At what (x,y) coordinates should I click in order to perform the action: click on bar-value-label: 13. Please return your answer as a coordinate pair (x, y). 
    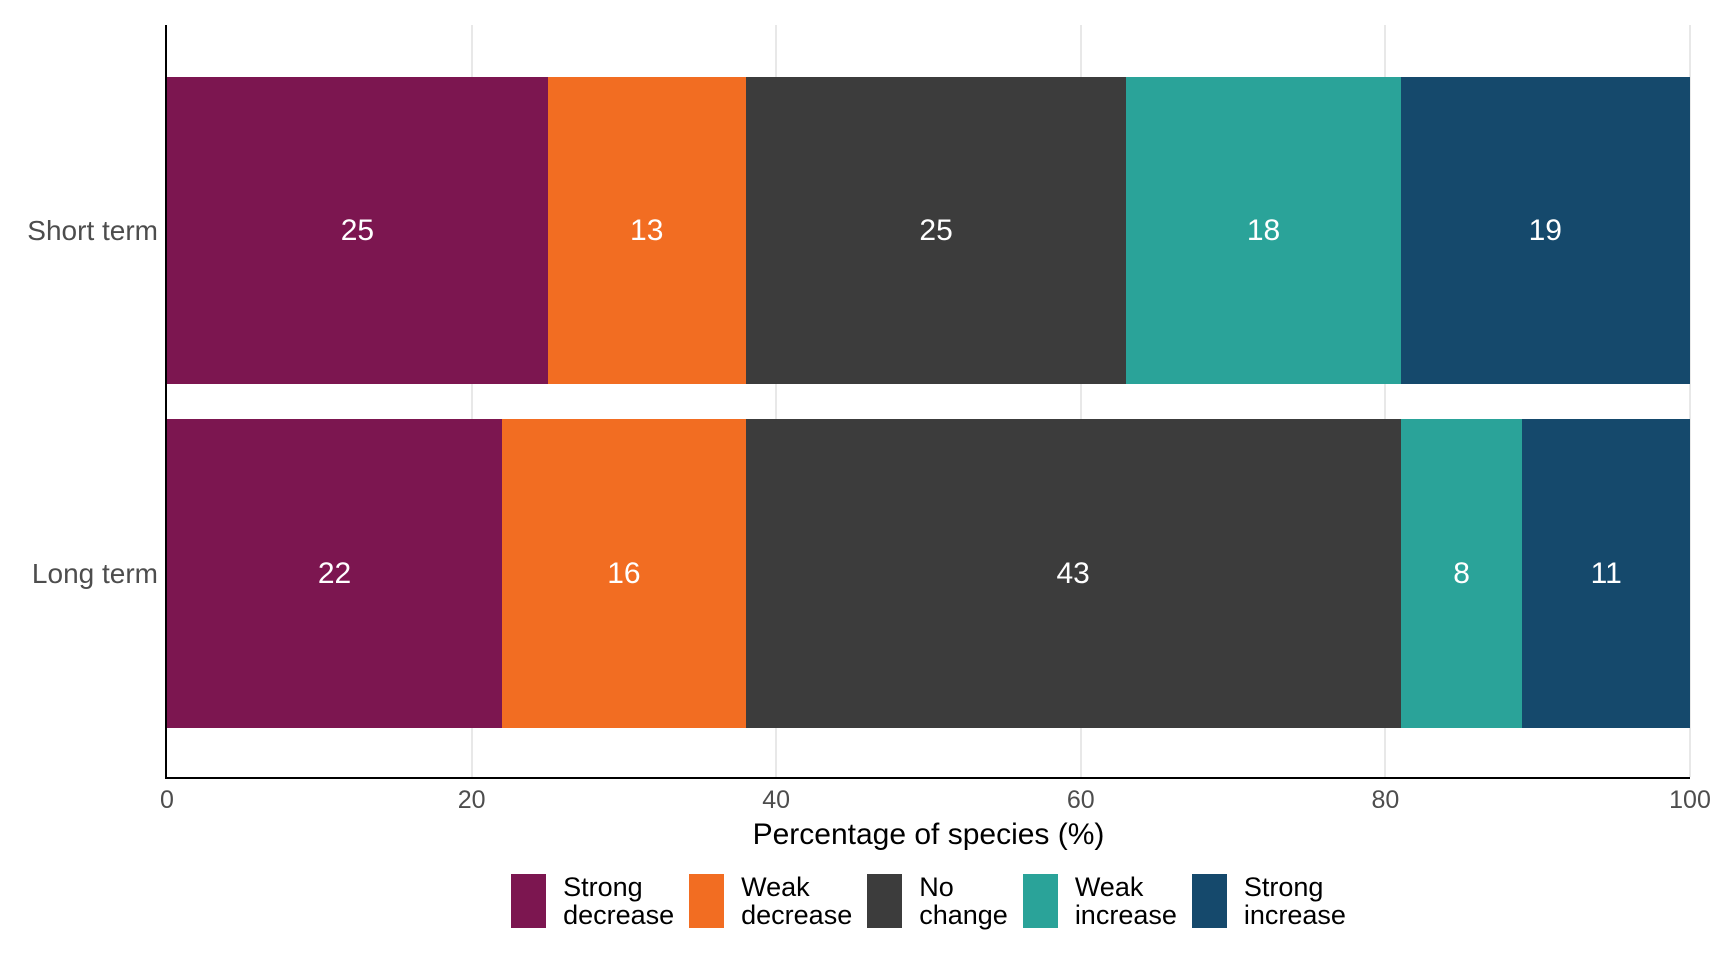
    Looking at the image, I should click on (647, 230).